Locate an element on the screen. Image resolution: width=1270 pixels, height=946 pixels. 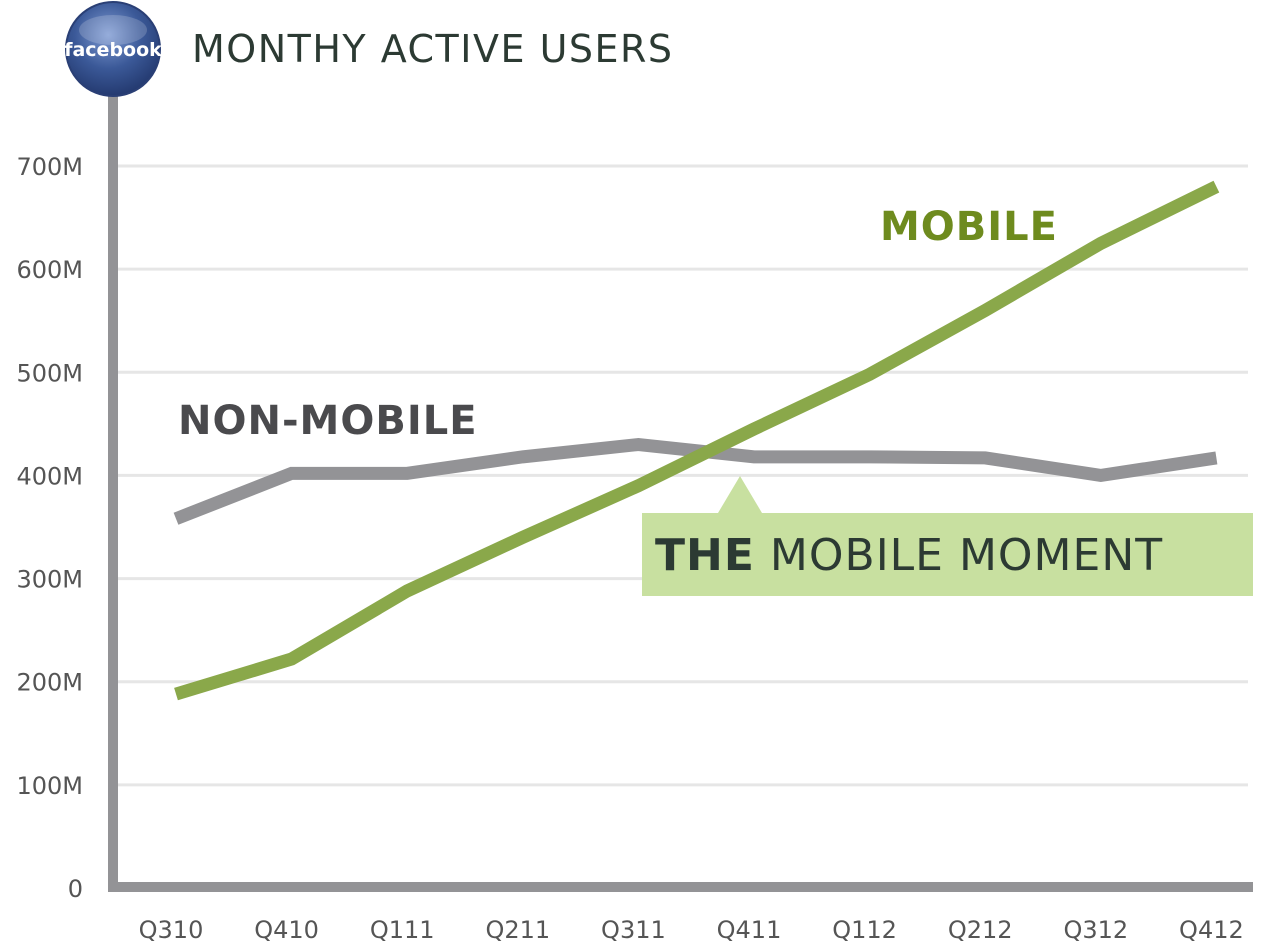
y-tick-label: 200M is located at coordinates (49, 683).